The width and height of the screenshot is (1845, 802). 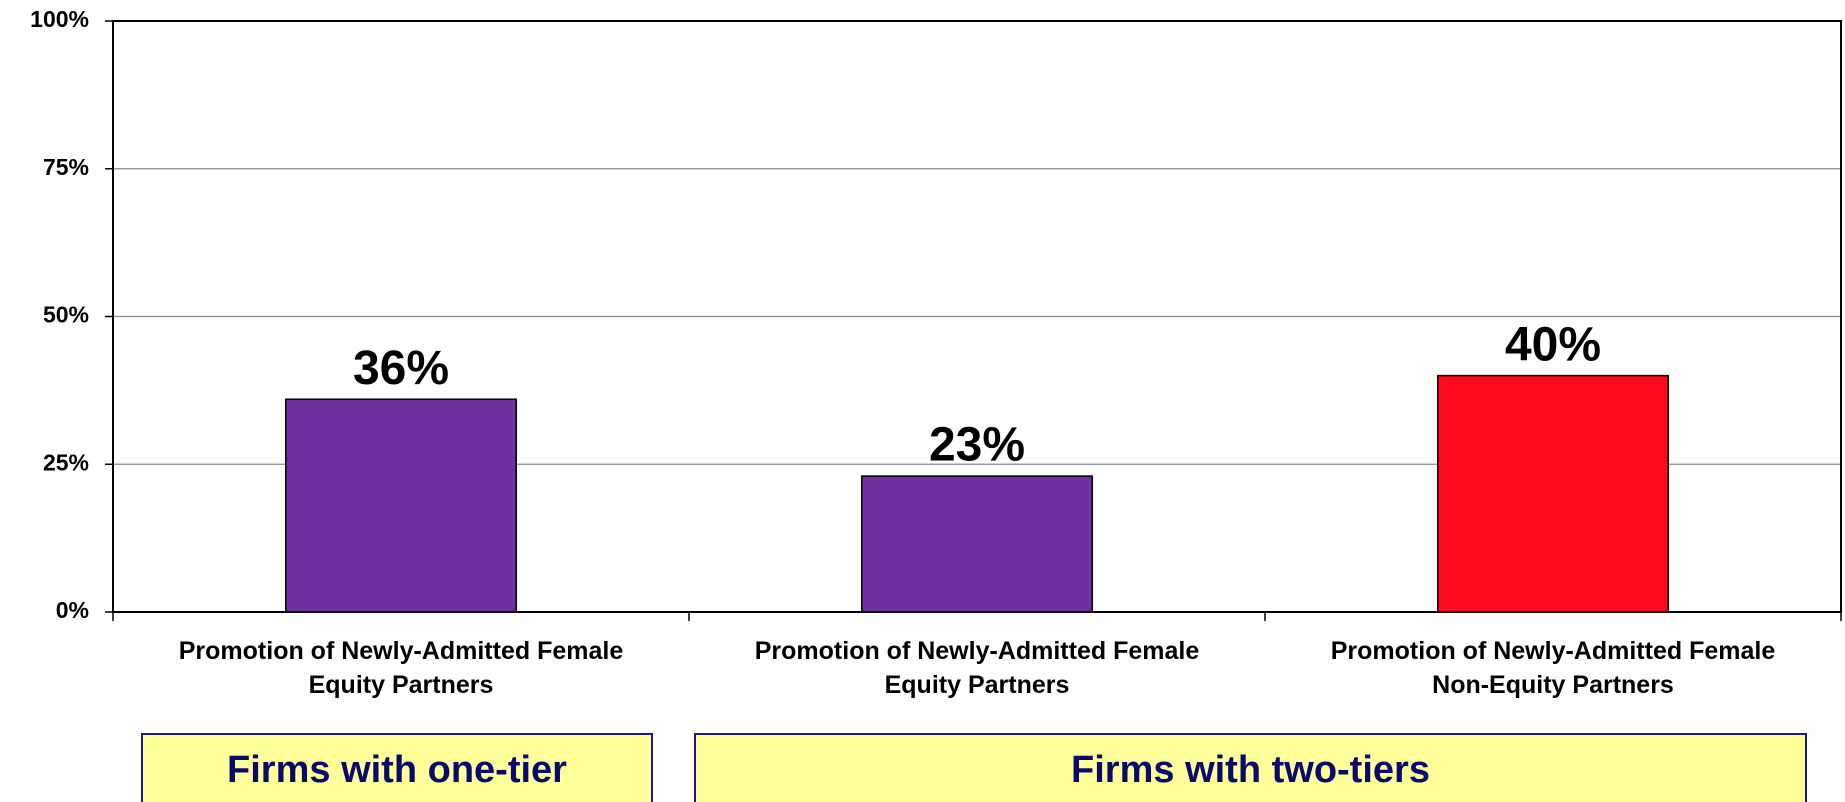 What do you see at coordinates (397, 767) in the screenshot?
I see `group-label: Firms with one-tier` at bounding box center [397, 767].